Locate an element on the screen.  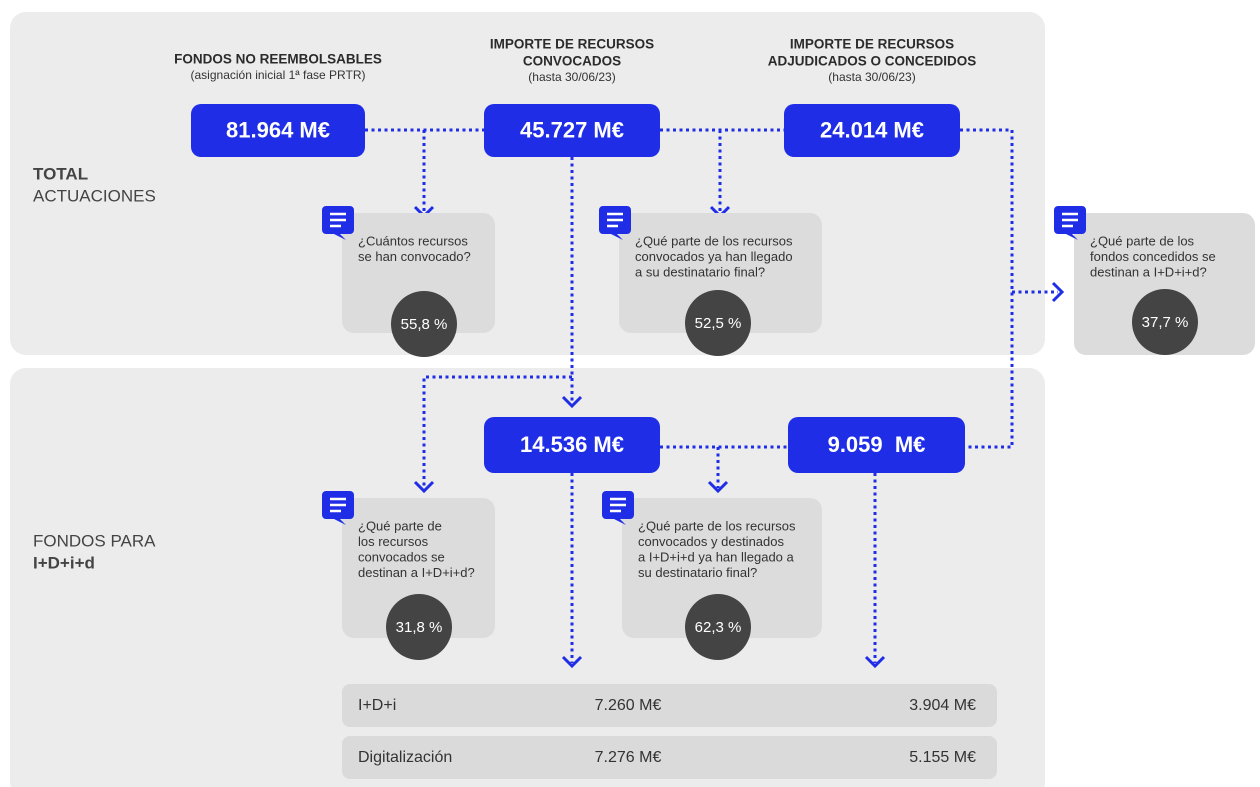
question-text: convocados ya han llegado is located at coordinates (714, 256).